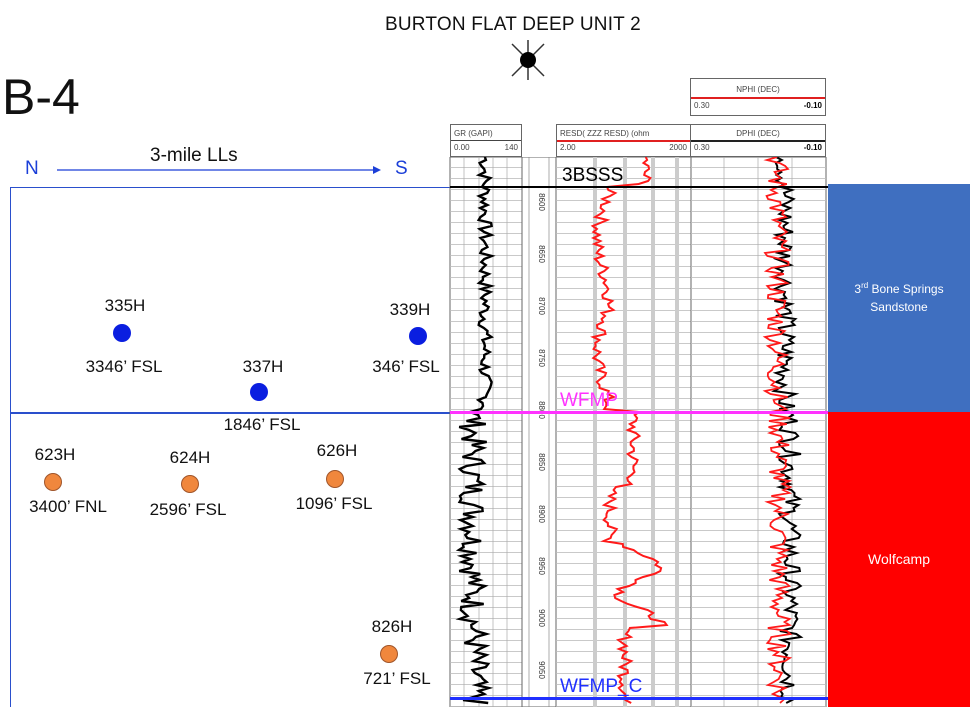 The height and width of the screenshot is (707, 970). I want to click on well-location: 1846’ FSL, so click(262, 424).